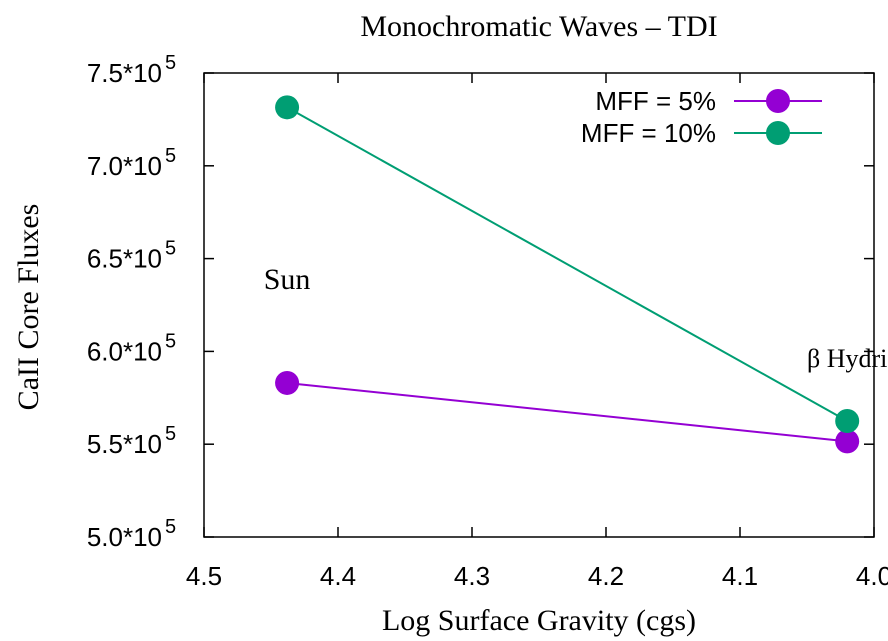 The width and height of the screenshot is (888, 641). I want to click on y-tick-label: 7.0*10, so click(124, 166).